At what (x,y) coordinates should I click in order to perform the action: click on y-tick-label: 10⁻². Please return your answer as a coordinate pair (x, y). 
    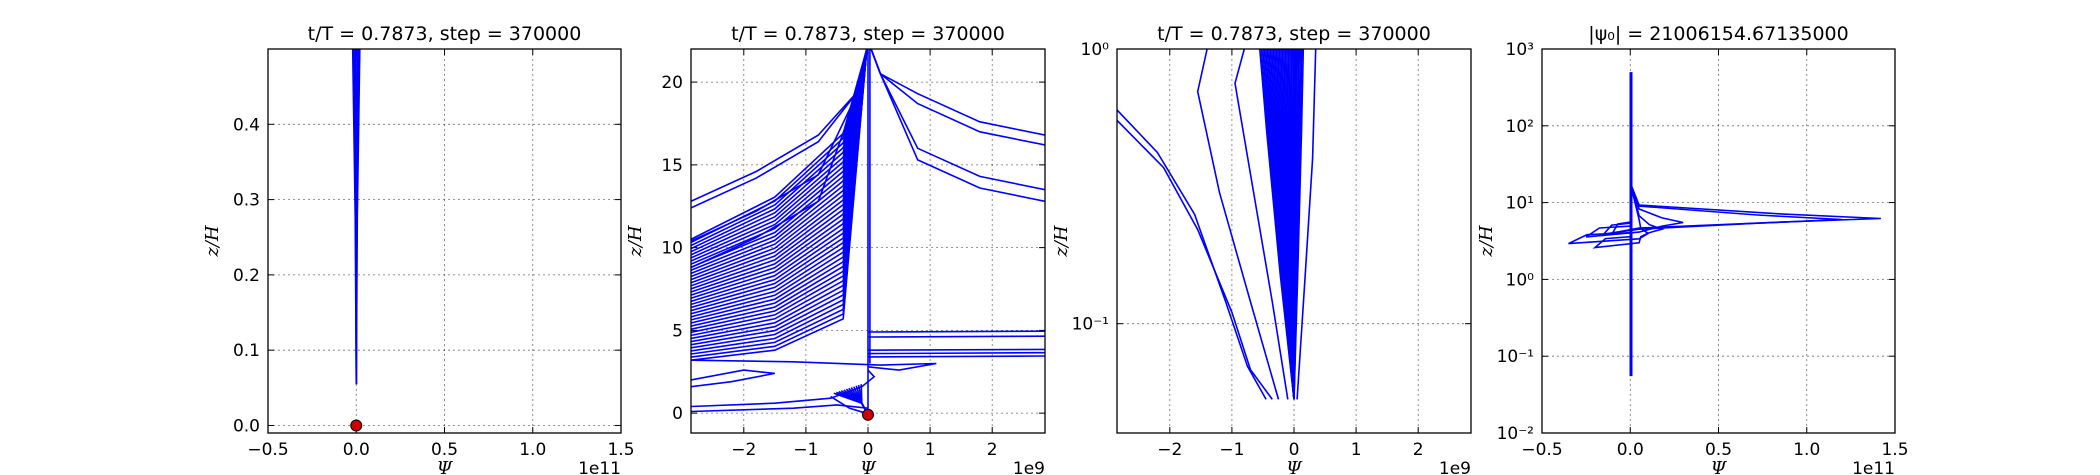
    Looking at the image, I should click on (1515, 434).